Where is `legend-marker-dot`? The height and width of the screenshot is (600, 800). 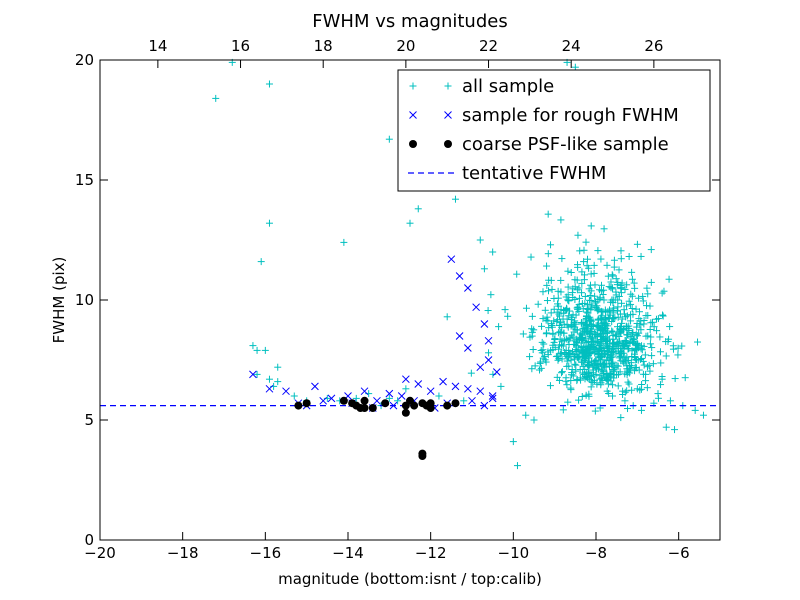 legend-marker-dot is located at coordinates (413, 144).